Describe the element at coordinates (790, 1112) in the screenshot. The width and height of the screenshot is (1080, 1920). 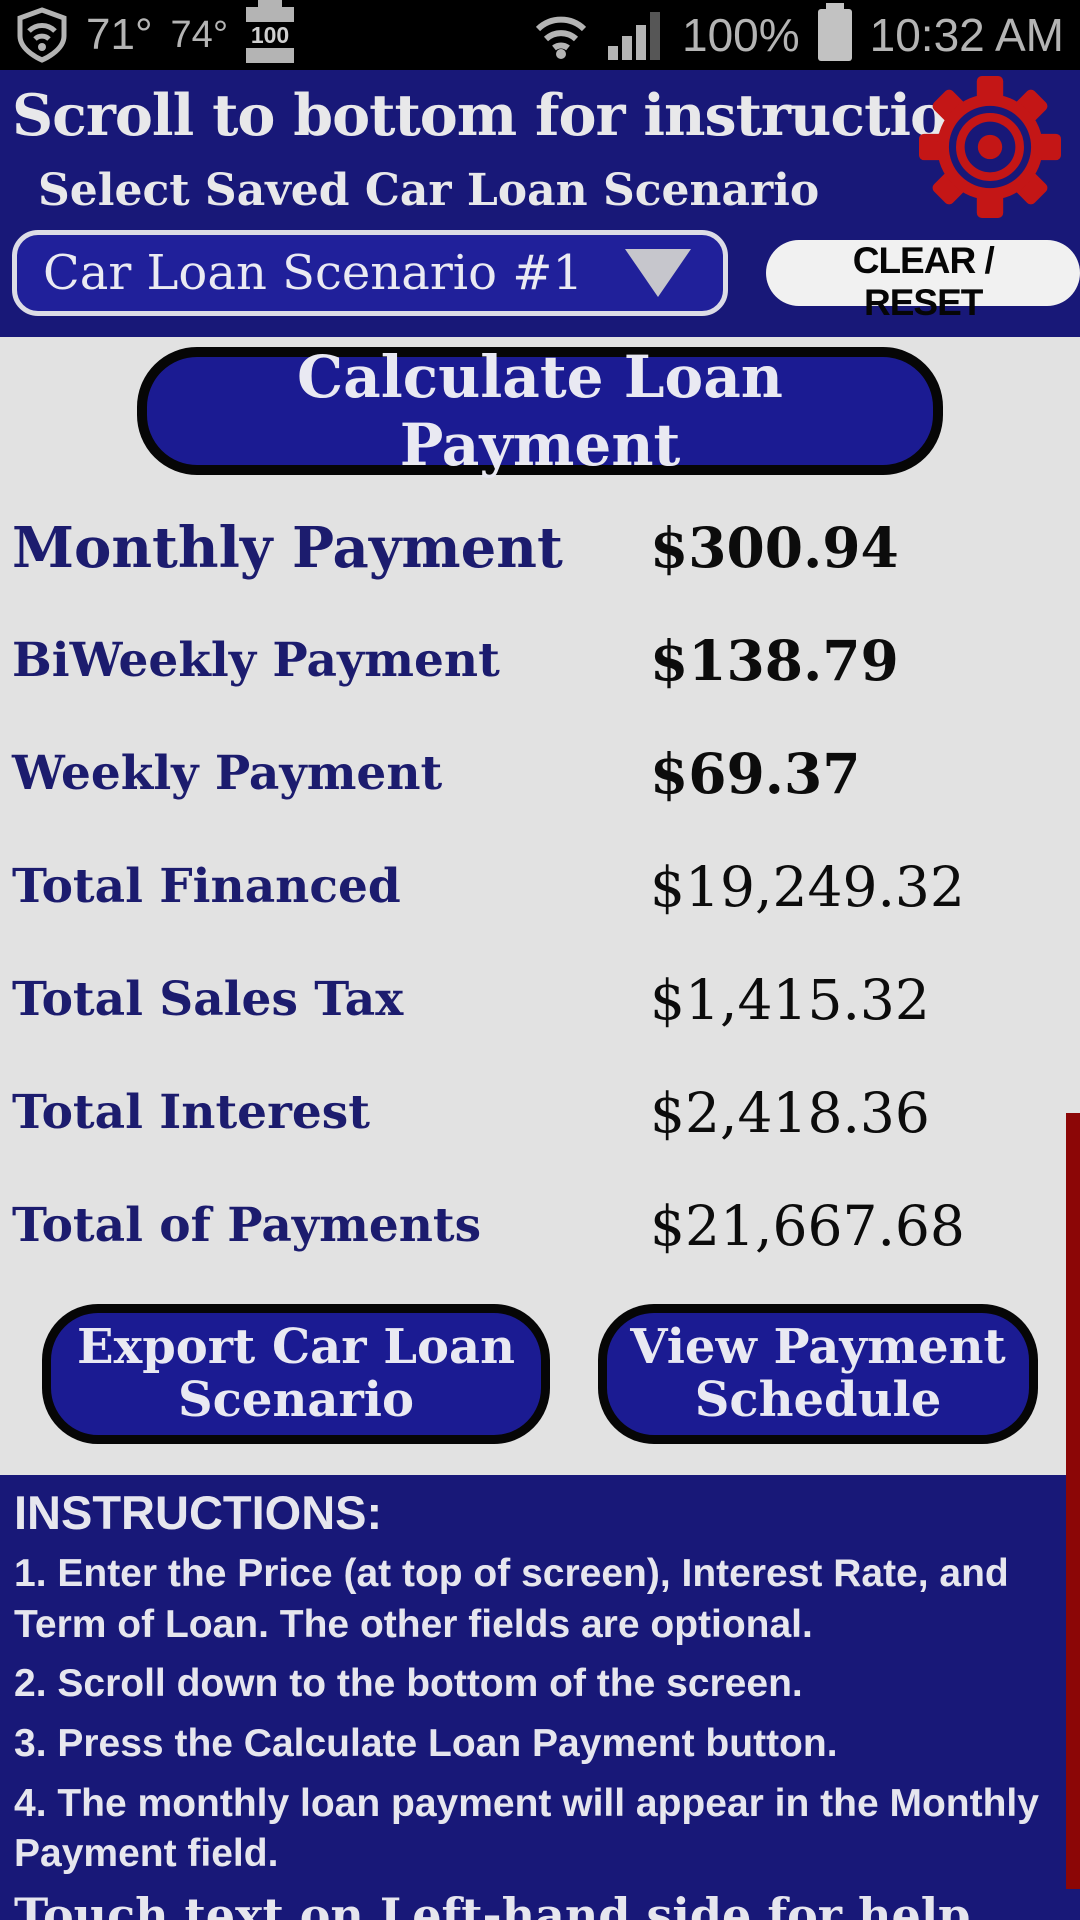
I see `total-interest-value: $2,418.36` at that location.